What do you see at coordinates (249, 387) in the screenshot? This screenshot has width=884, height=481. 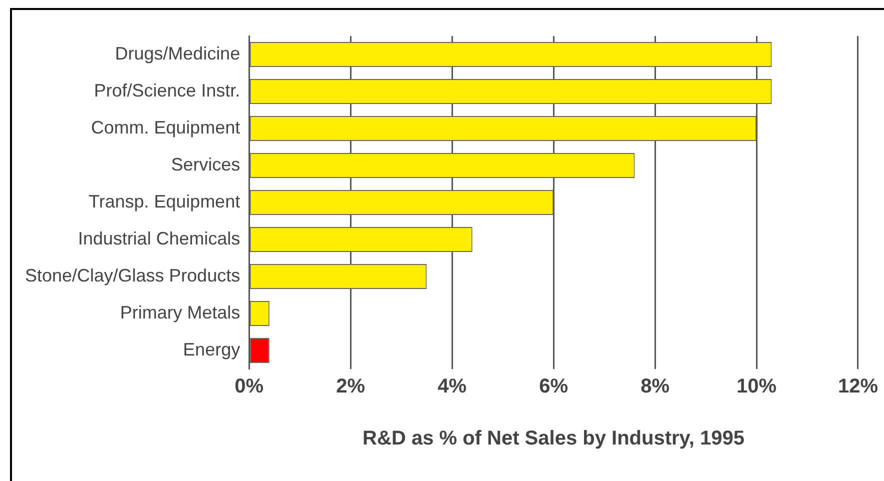 I see `x-tick-label: 0%` at bounding box center [249, 387].